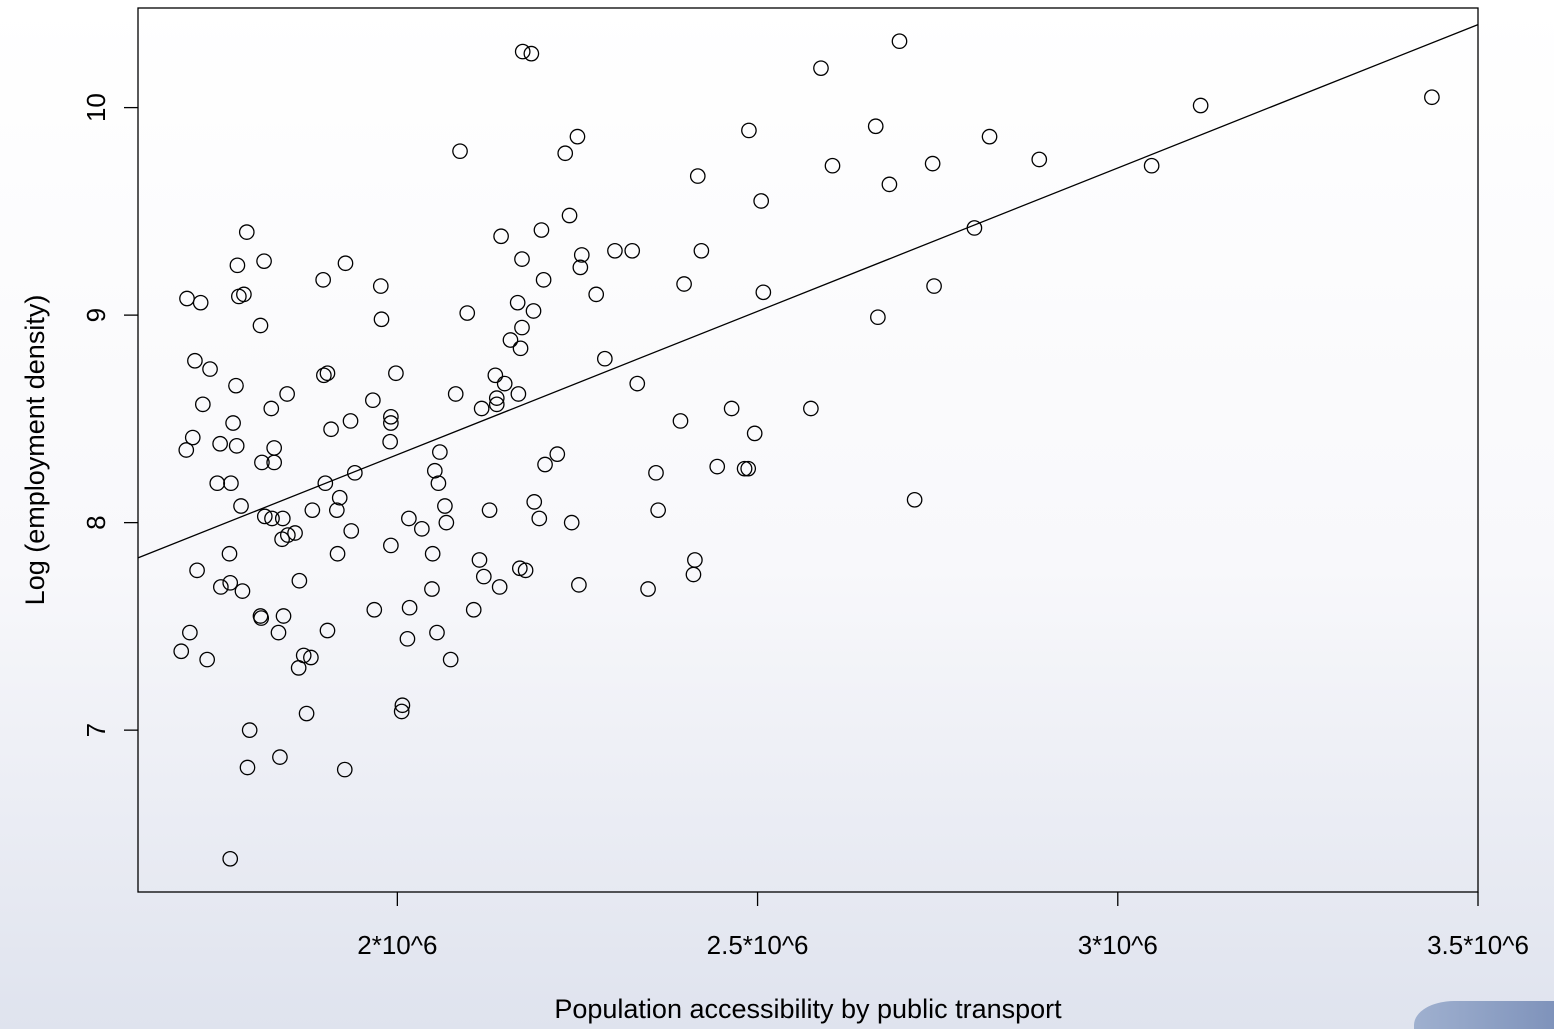  I want to click on x-axis: 2*10^6 2.5*10^6 3*10^6 3.5*10^6, so click(943, 926).